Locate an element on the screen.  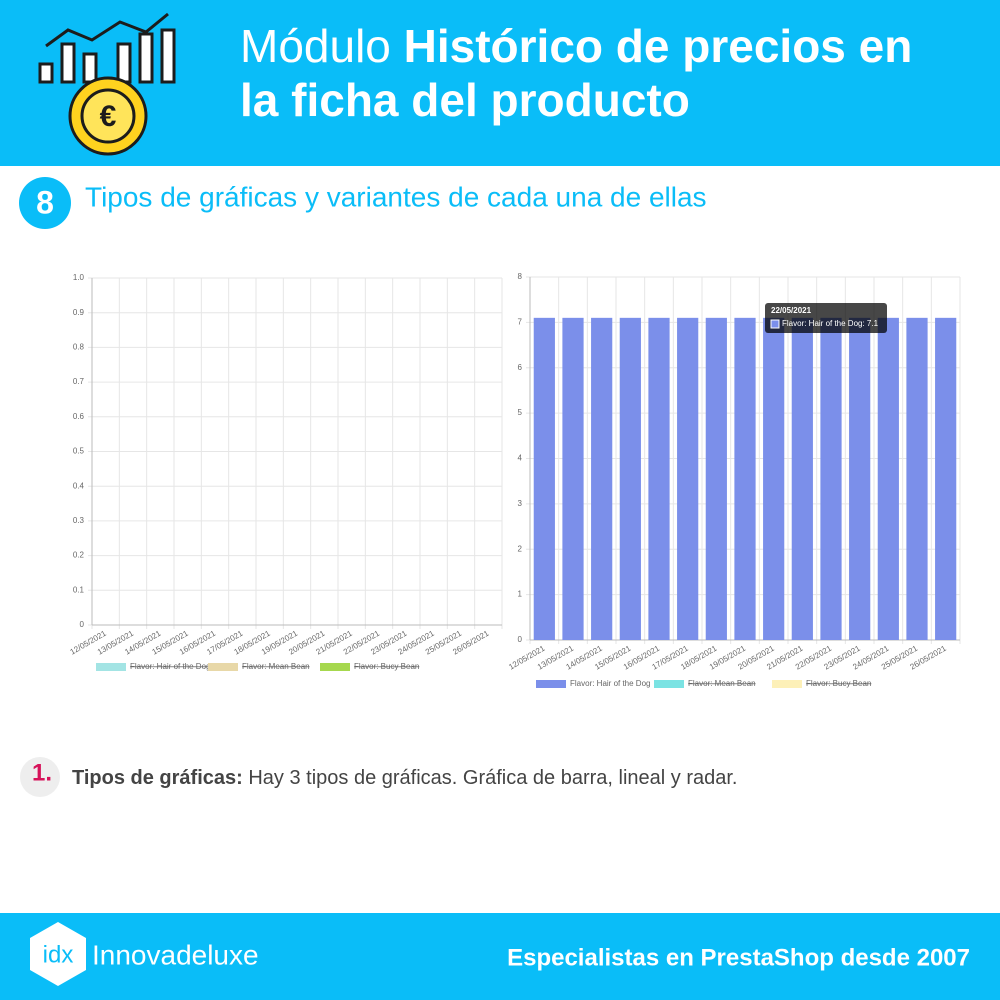
tooltip-title: 22/05/2021 is located at coordinates (791, 310).